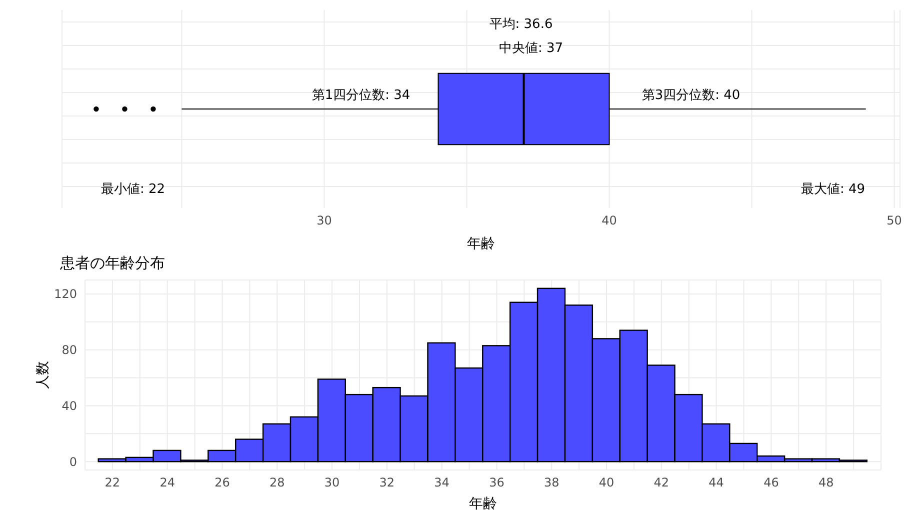 Image resolution: width=920 pixels, height=510 pixels. I want to click on y-tick-label: 40, so click(69, 405).